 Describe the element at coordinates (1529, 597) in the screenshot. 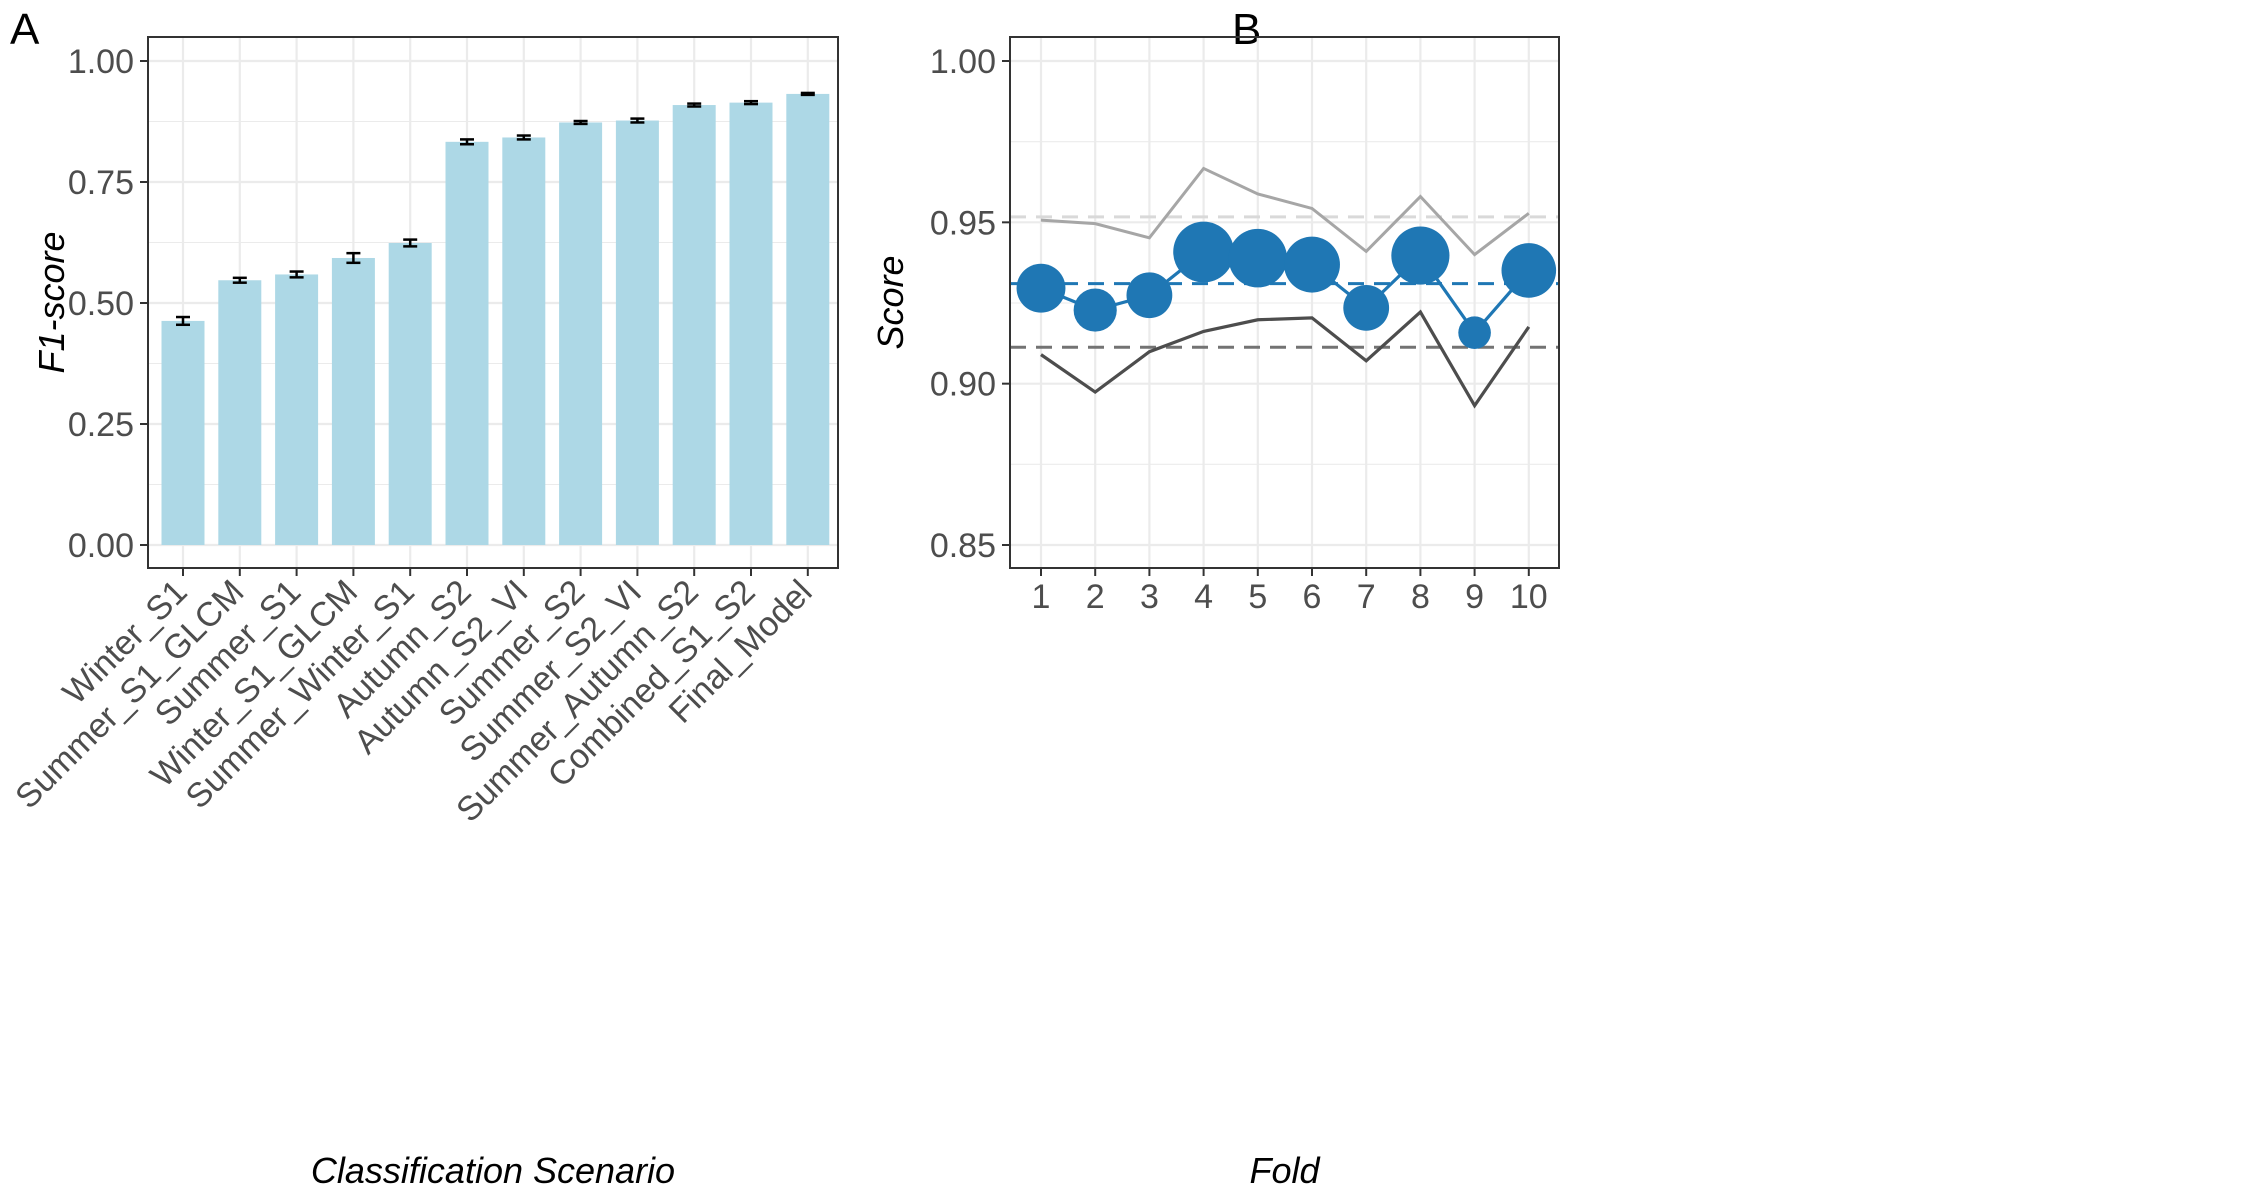

I see `panel-b-x-tick-label: 10` at that location.